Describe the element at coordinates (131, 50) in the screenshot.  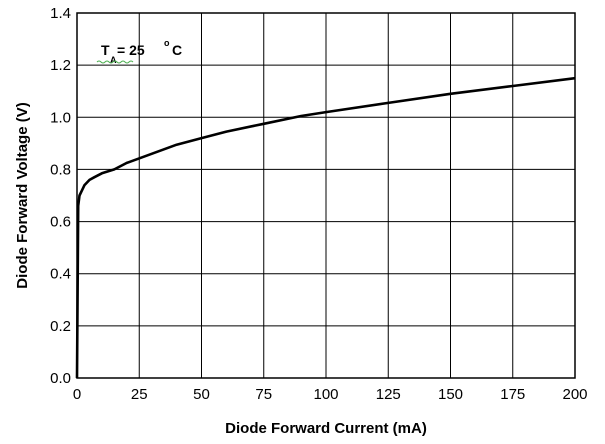
I see `annotation-value: = 25` at that location.